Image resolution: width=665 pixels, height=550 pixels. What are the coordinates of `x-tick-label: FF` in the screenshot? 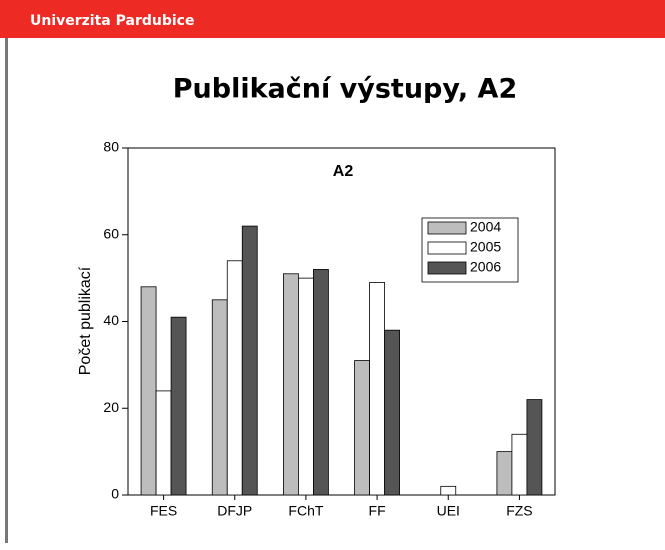 It's located at (377, 511).